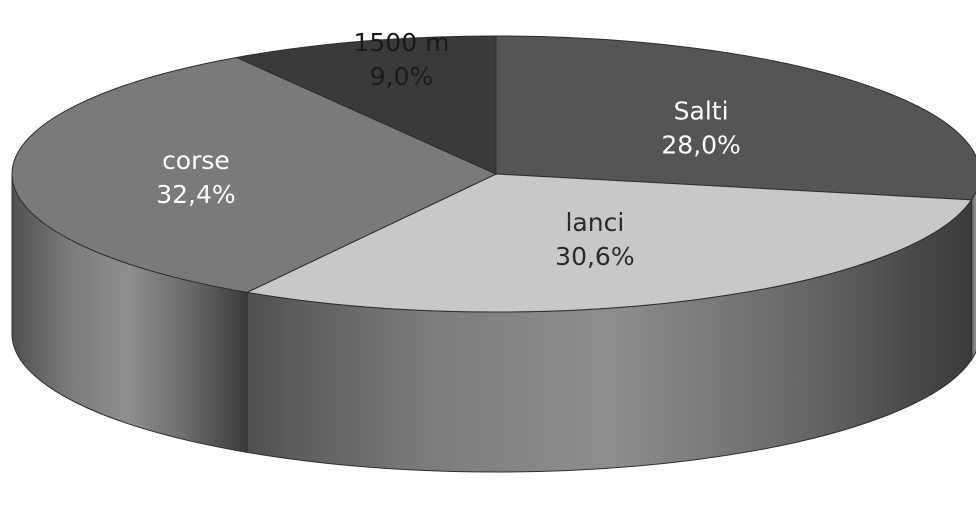 The height and width of the screenshot is (509, 976). I want to click on pie-data-label: lanci 30,6%, so click(594, 239).